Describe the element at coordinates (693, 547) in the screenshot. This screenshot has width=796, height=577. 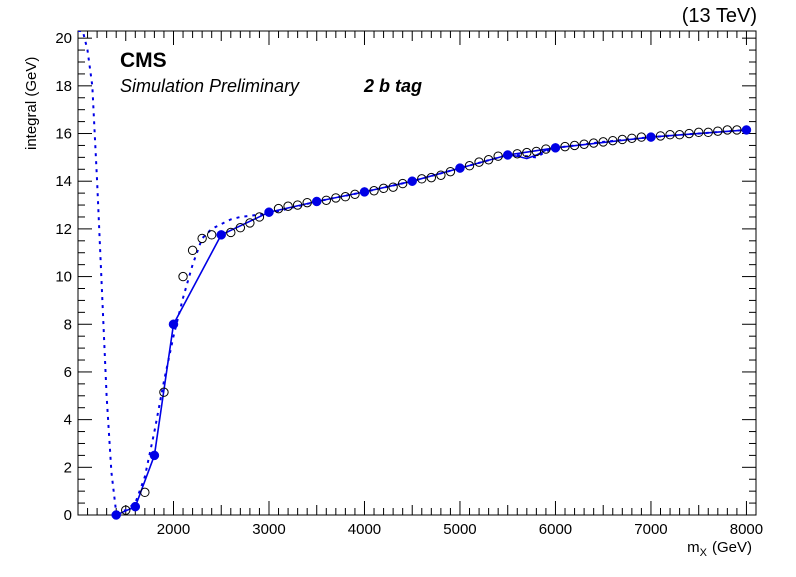
I see `x-axis-label-main: m` at that location.